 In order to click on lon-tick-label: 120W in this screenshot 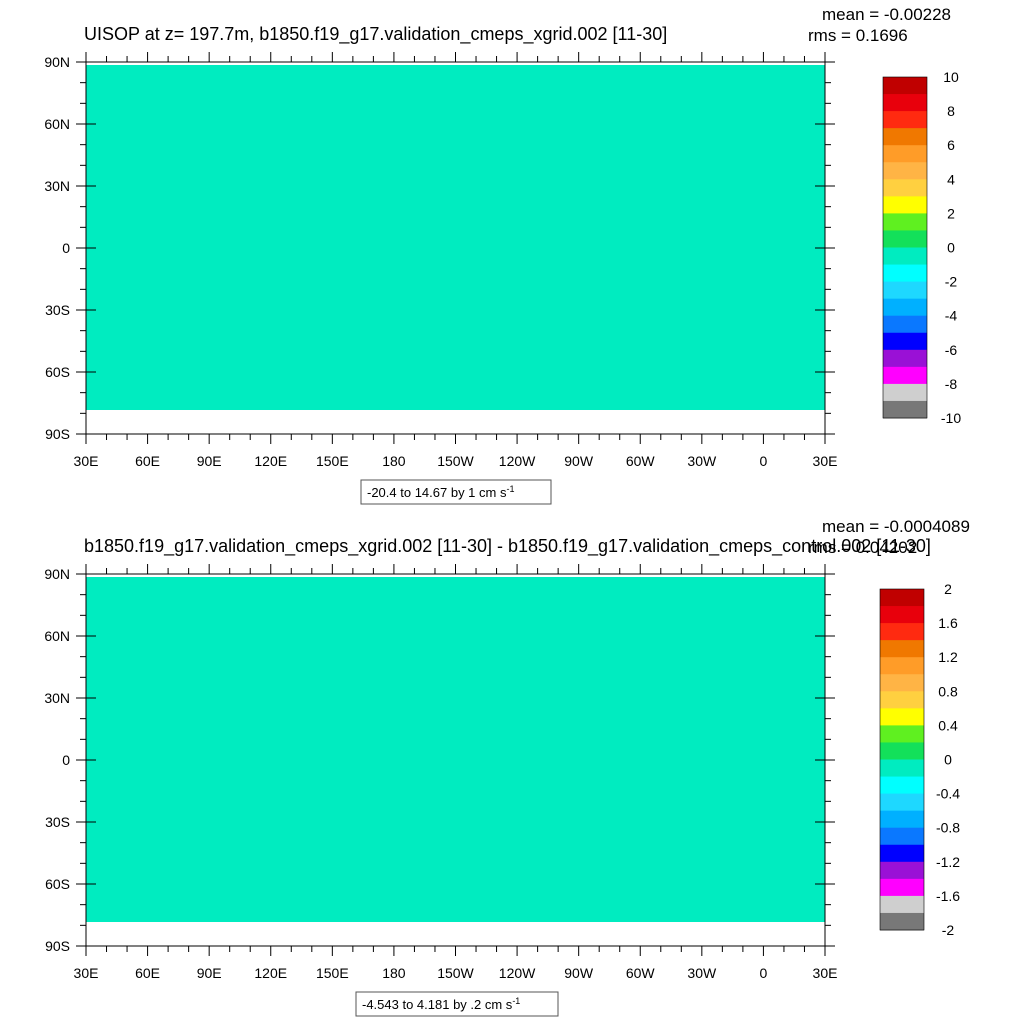, I will do `click(517, 973)`.